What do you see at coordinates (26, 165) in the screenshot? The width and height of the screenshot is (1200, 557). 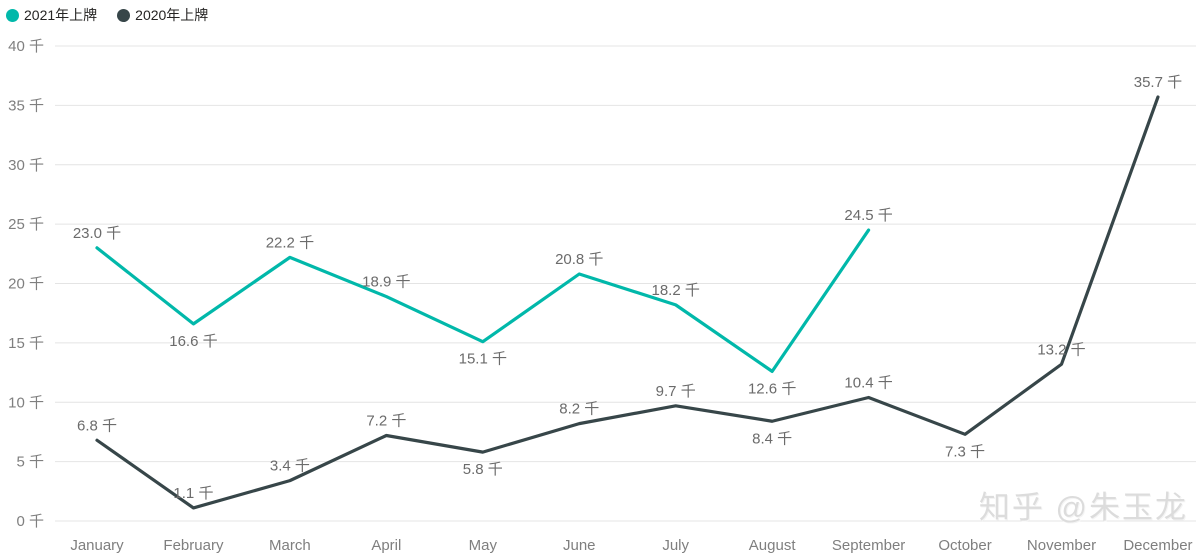 I see `y-axis-label: 30 千` at bounding box center [26, 165].